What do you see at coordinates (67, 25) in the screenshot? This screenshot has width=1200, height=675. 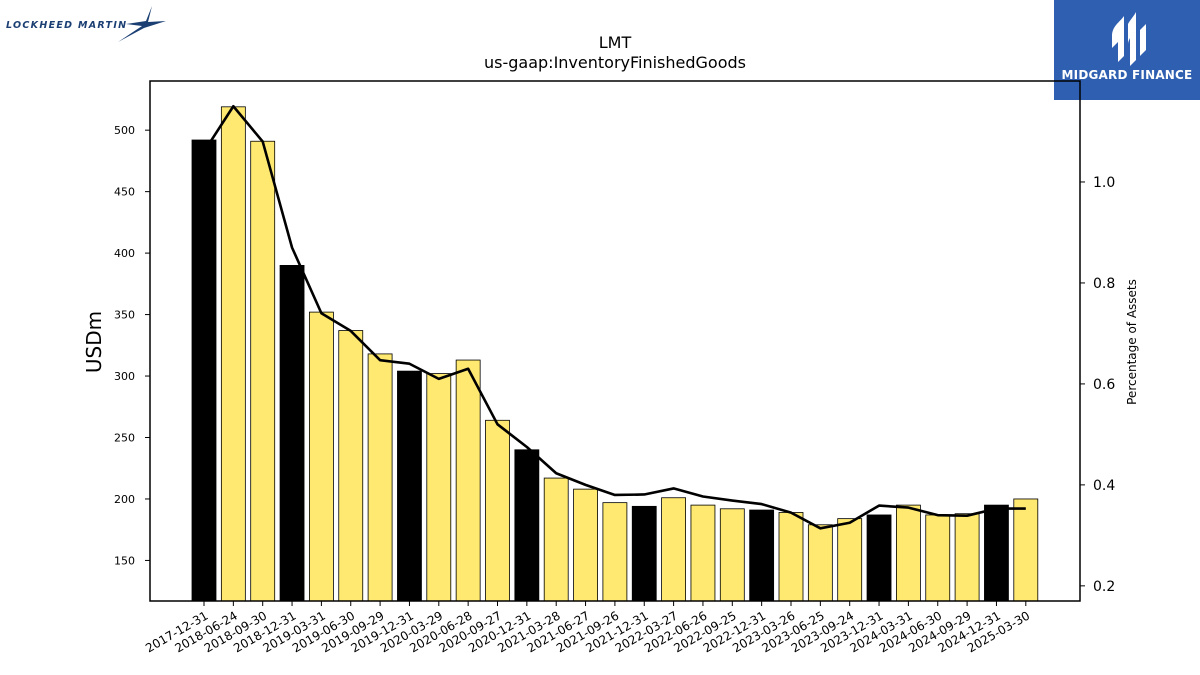 I see `lockheed-martin-logo-text: LOCKHEED MARTIN` at bounding box center [67, 25].